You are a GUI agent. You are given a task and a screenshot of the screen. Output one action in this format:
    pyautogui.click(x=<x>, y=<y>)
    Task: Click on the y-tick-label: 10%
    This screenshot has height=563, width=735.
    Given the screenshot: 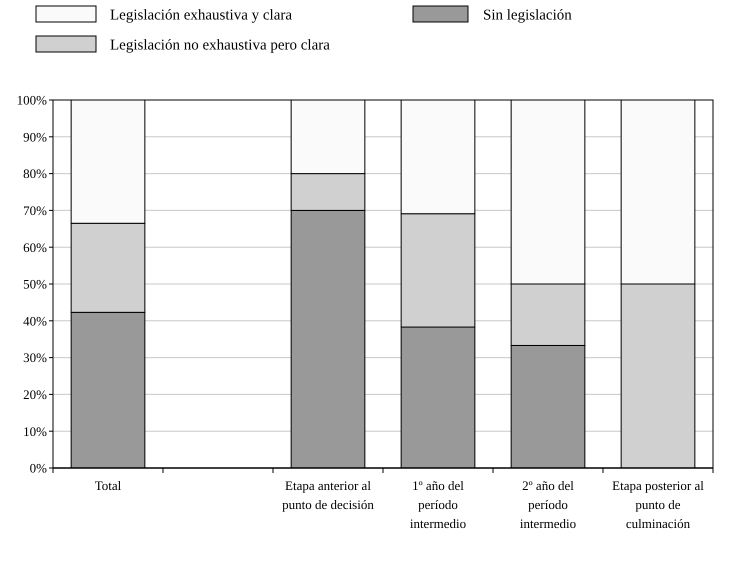 What is the action you would take?
    pyautogui.click(x=35, y=431)
    